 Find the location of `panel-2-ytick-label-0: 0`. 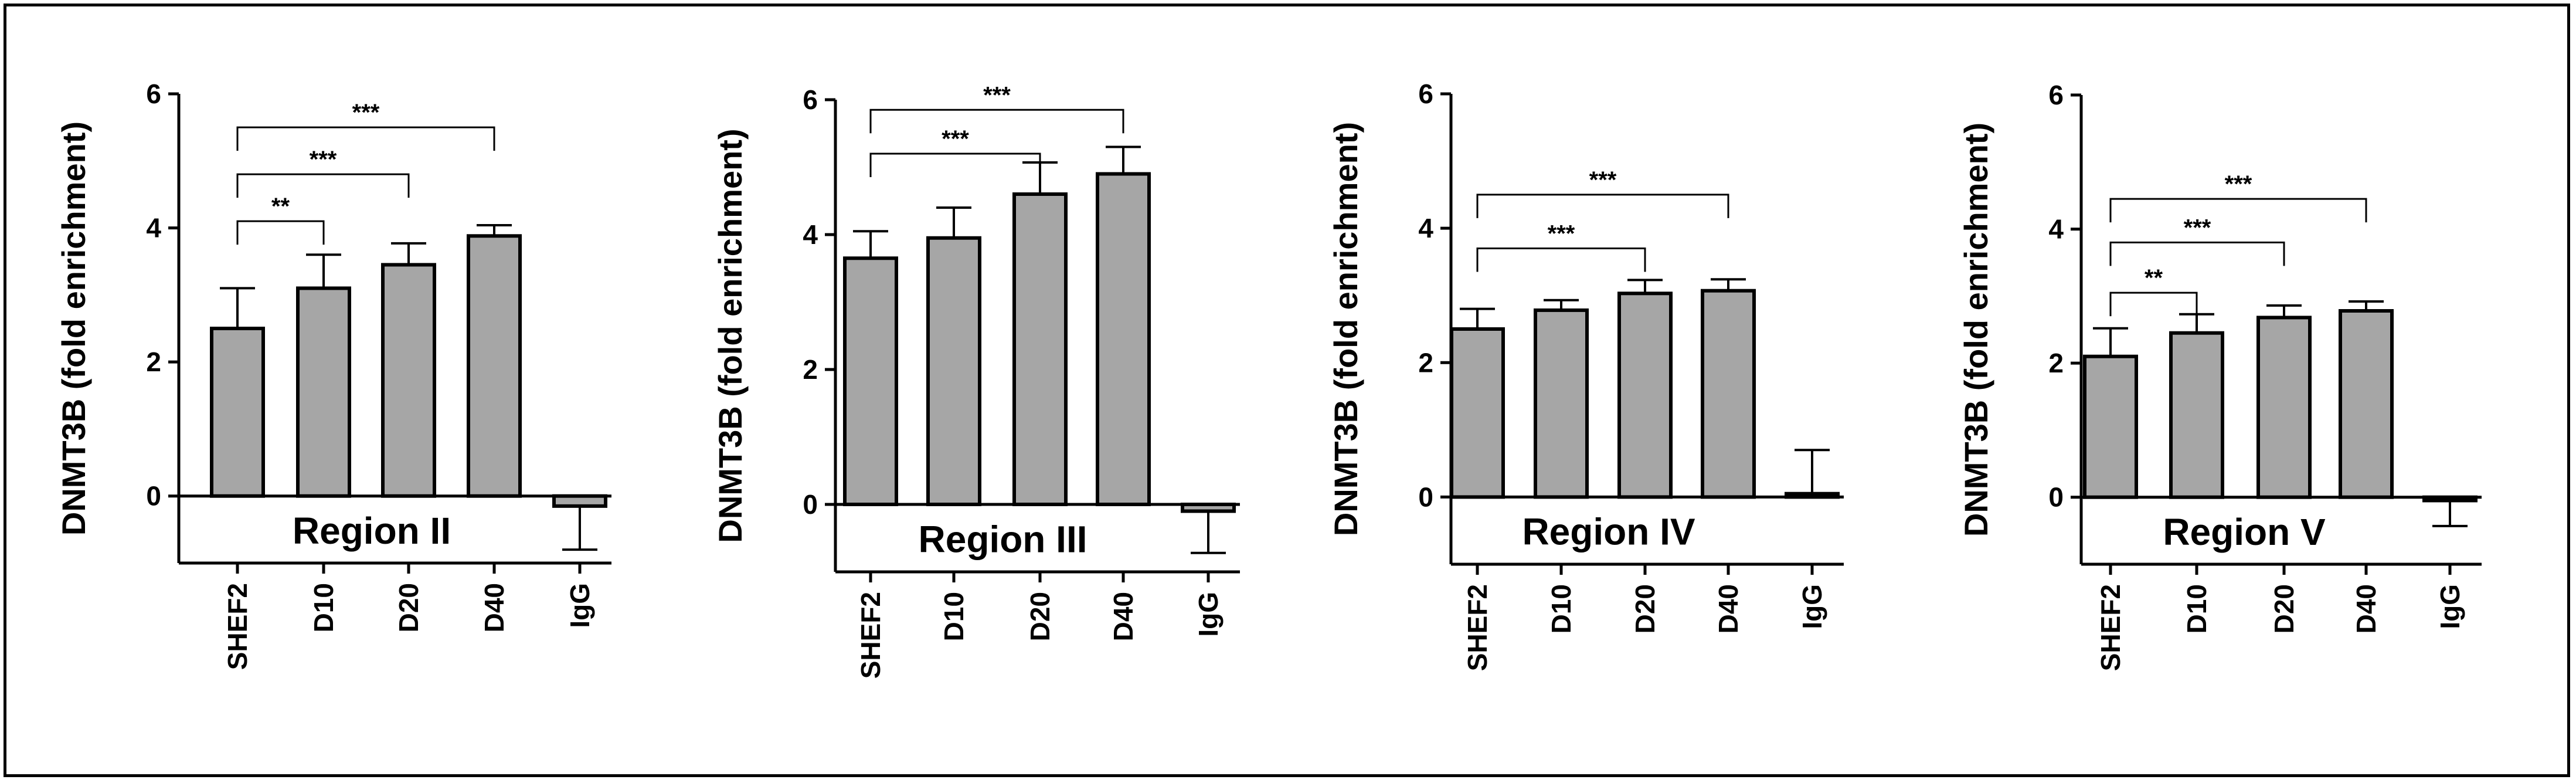

panel-2-ytick-label-0: 0 is located at coordinates (811, 504).